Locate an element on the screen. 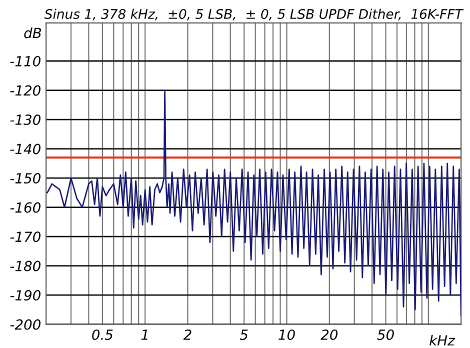 The image size is (470, 348). x-tick-label: 1 is located at coordinates (144, 335).